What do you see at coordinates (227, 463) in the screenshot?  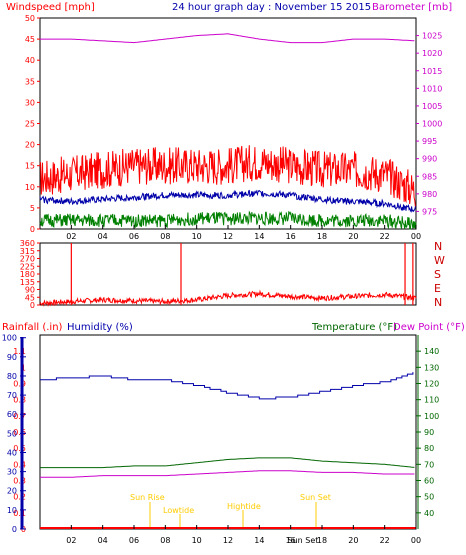 I see `temperature-series` at bounding box center [227, 463].